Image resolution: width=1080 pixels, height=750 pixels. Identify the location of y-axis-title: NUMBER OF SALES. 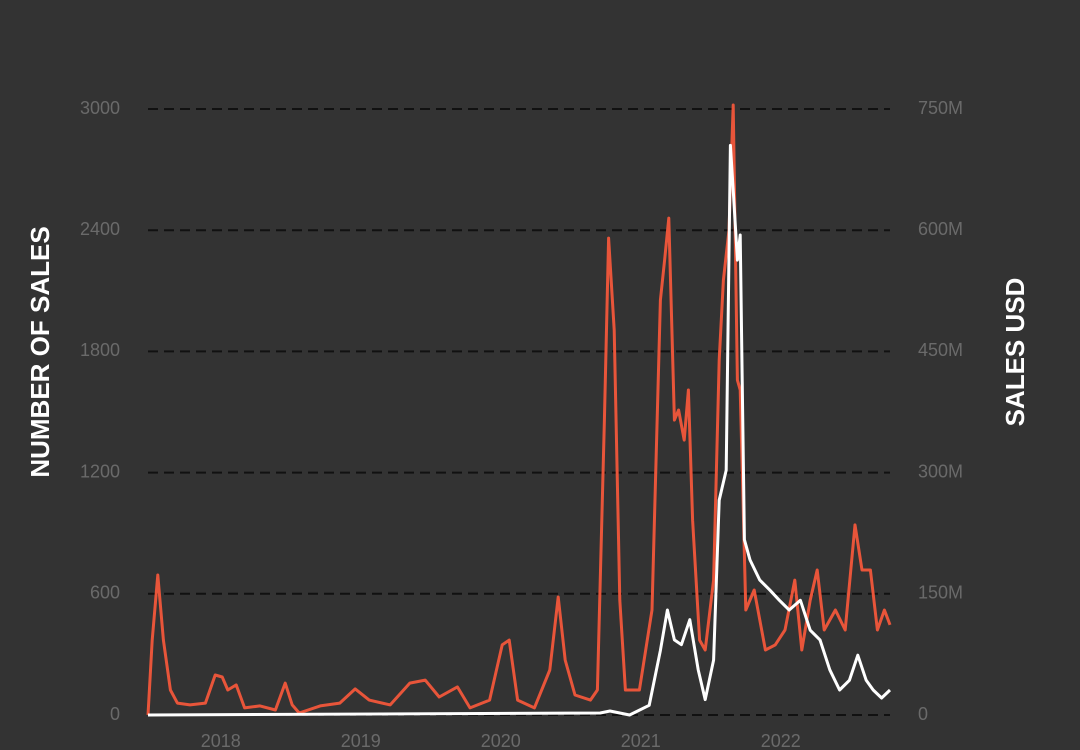
(40, 351).